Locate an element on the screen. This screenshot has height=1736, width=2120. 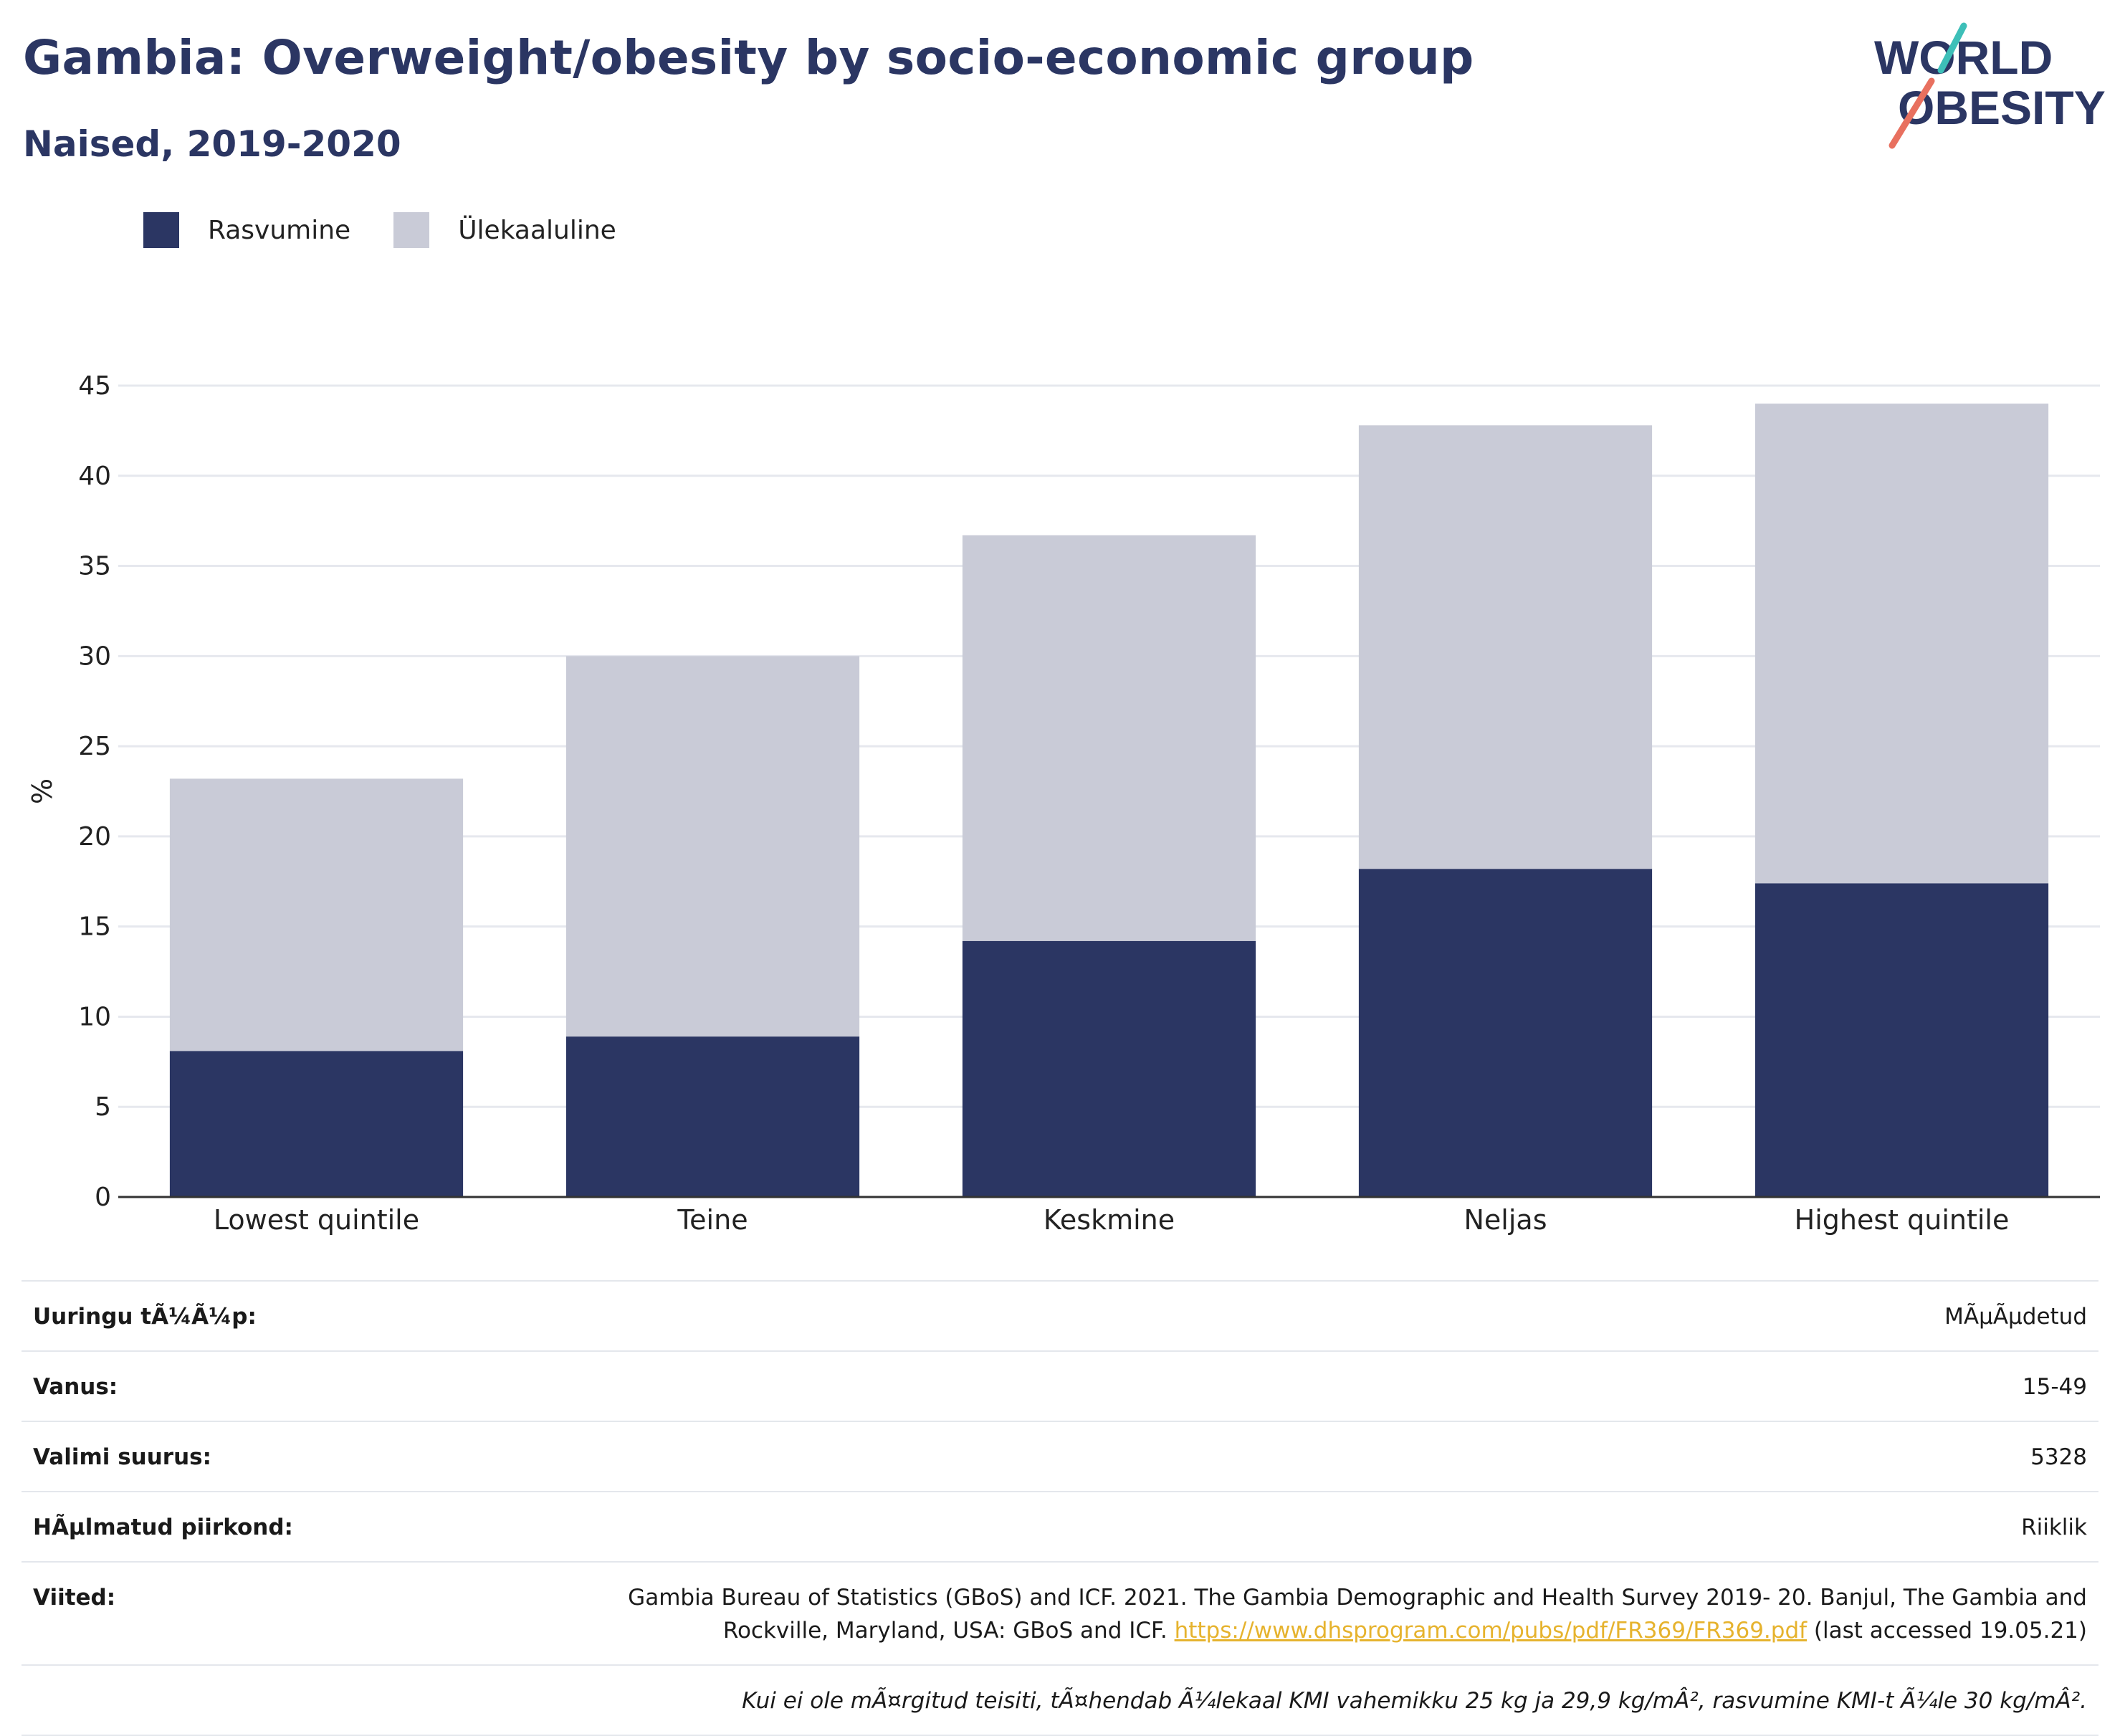
y-tick-label: 20 is located at coordinates (95, 837).